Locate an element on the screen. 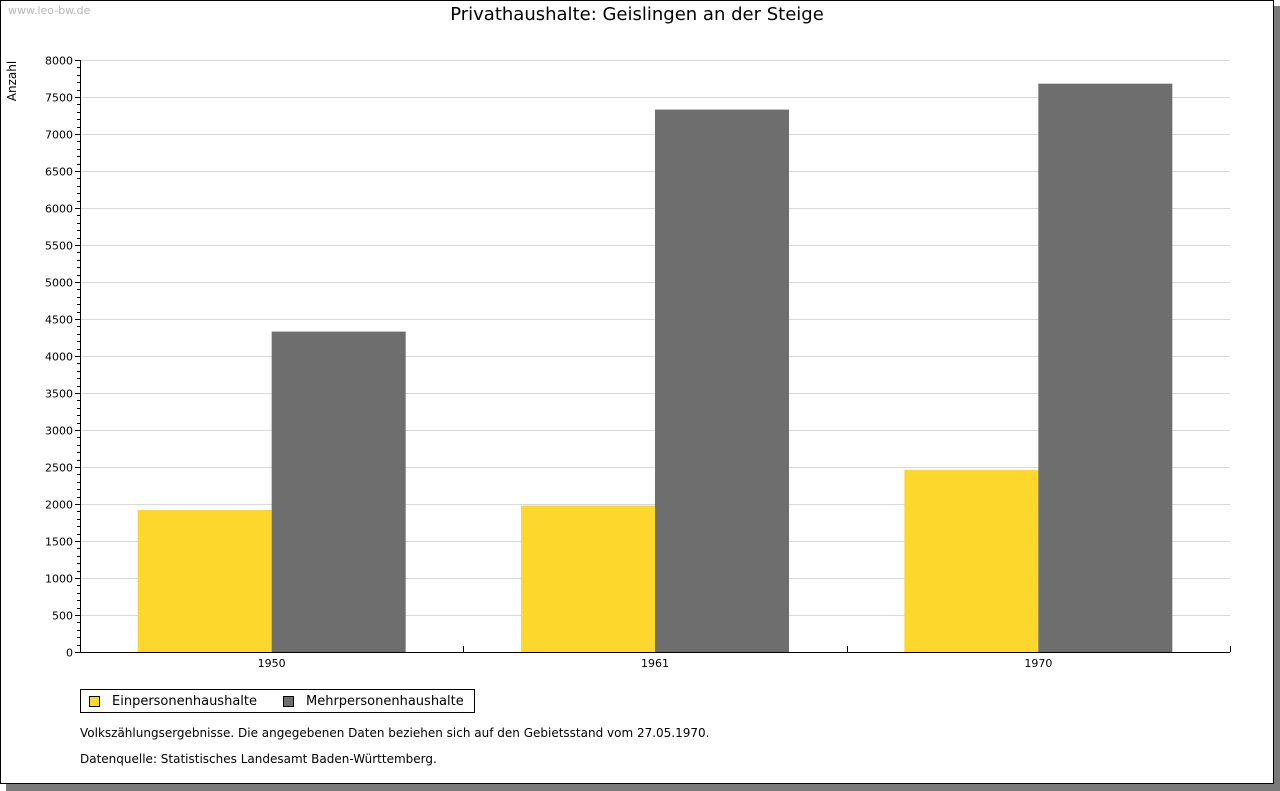 Image resolution: width=1280 pixels, height=791 pixels. legend-item-einpersonenhaushalte: Einpersonenhaushalte is located at coordinates (173, 701).